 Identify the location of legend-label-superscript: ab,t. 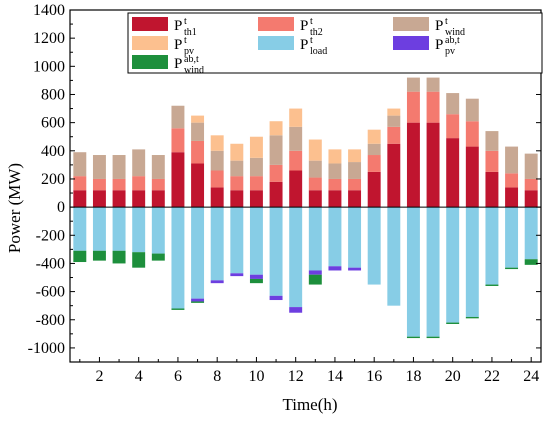
(452, 40).